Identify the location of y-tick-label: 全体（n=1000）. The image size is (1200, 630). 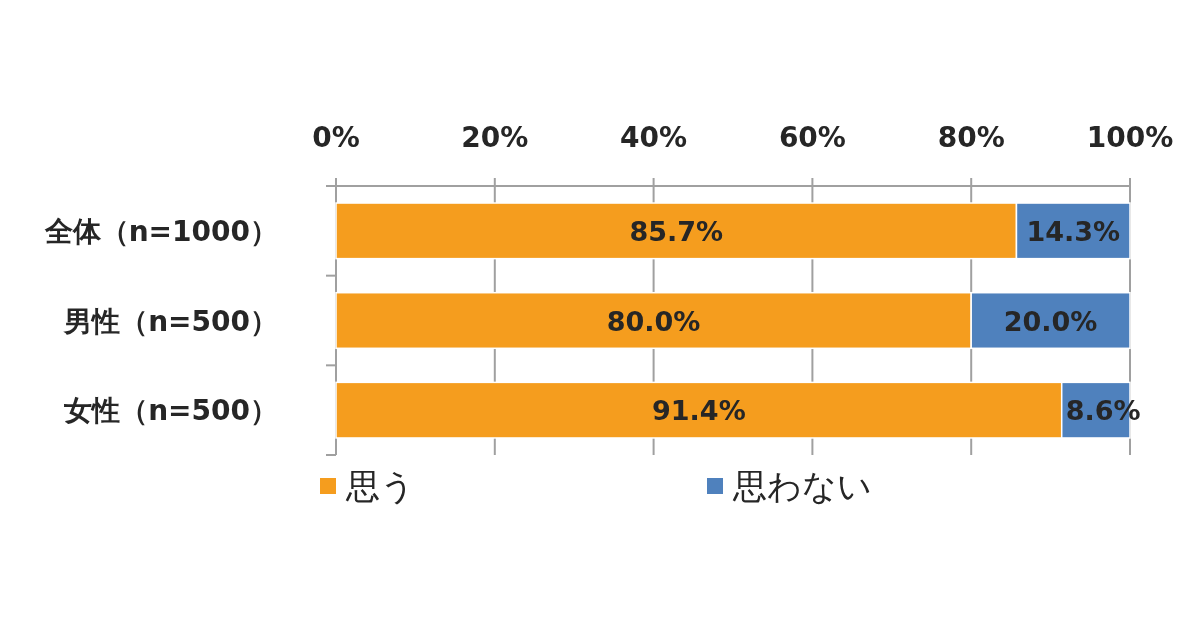
(160, 231).